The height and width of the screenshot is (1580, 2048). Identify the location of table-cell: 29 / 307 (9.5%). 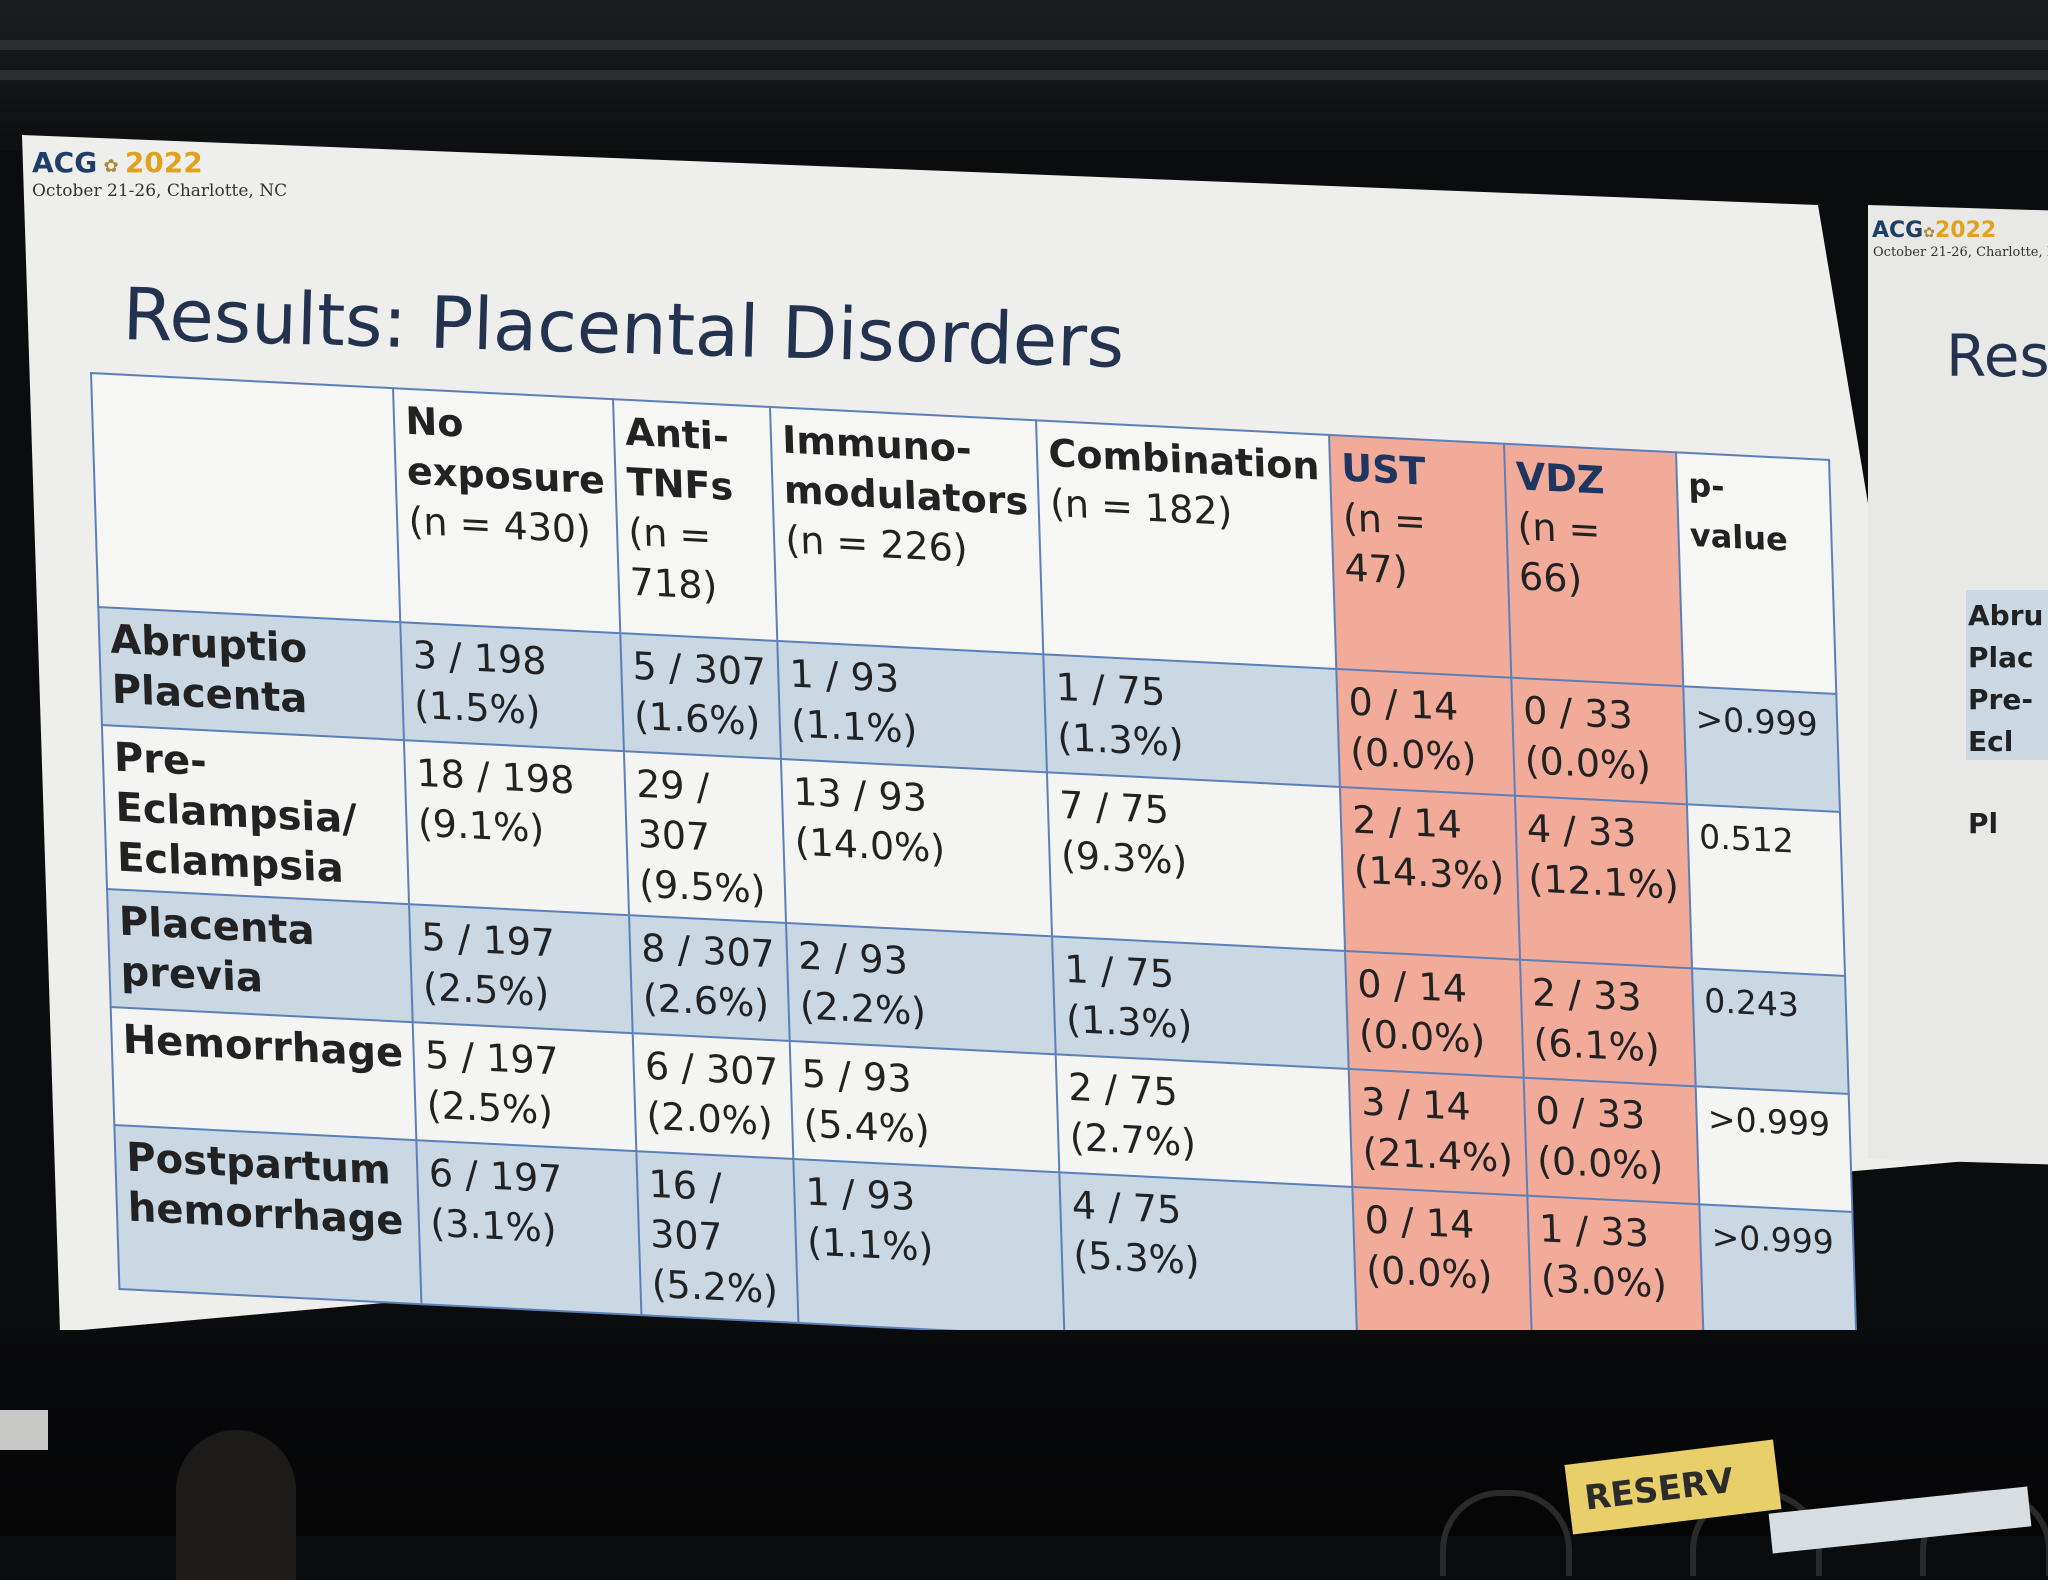
(705, 837).